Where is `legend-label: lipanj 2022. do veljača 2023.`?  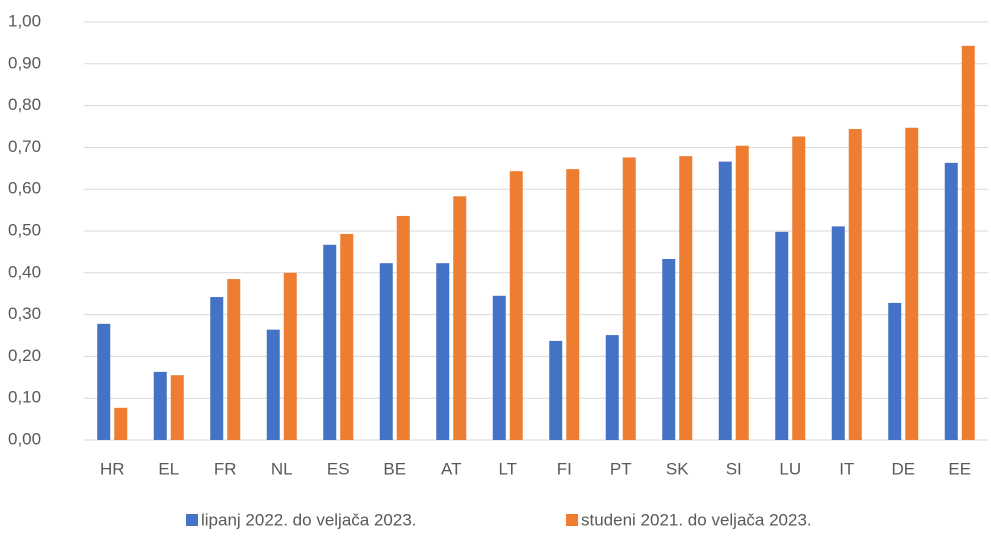
legend-label: lipanj 2022. do veljača 2023. is located at coordinates (309, 519).